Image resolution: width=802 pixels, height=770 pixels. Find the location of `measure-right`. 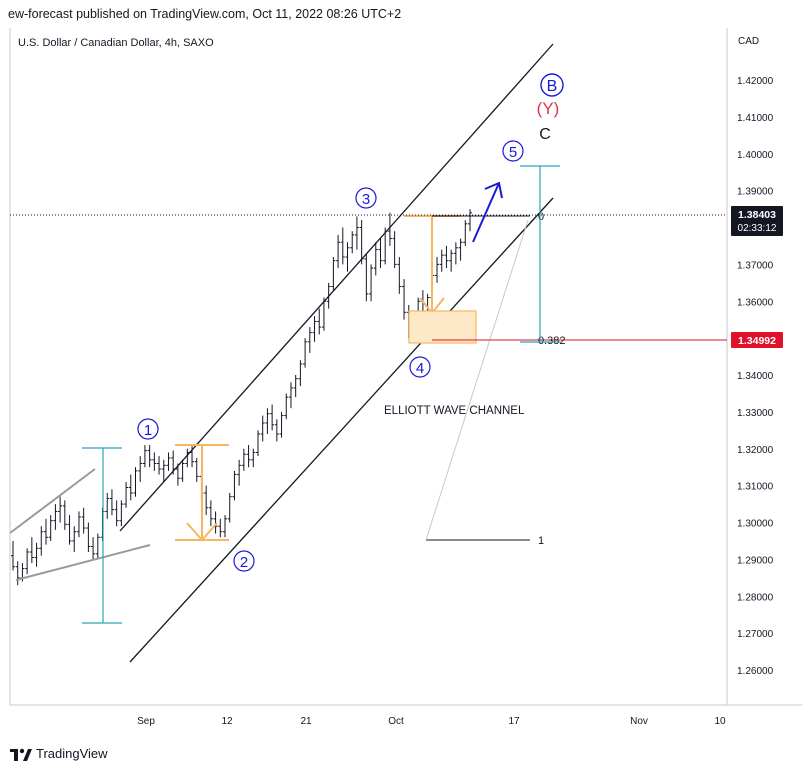

measure-right is located at coordinates (540, 254).